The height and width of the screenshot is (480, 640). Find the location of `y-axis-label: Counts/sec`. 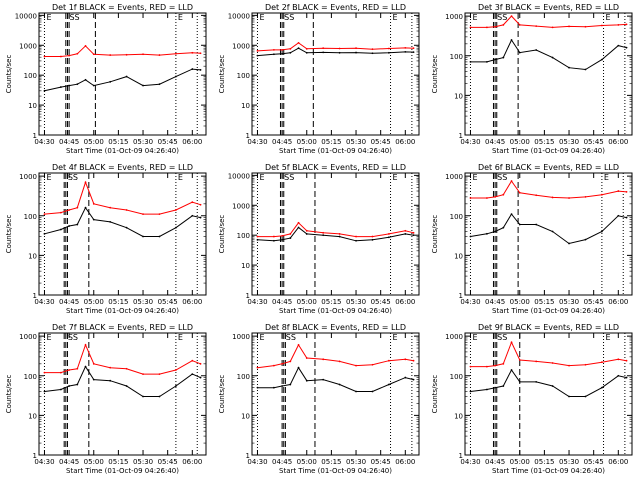

y-axis-label: Counts/sec is located at coordinates (222, 74).